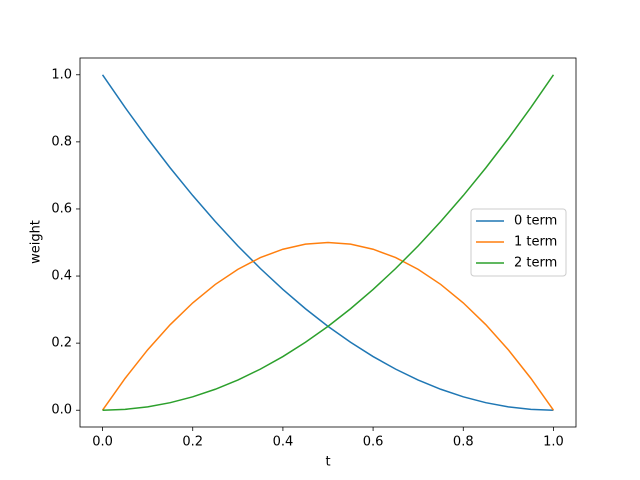 The image size is (640, 480). I want to click on legend-label: 0 term, so click(535, 221).